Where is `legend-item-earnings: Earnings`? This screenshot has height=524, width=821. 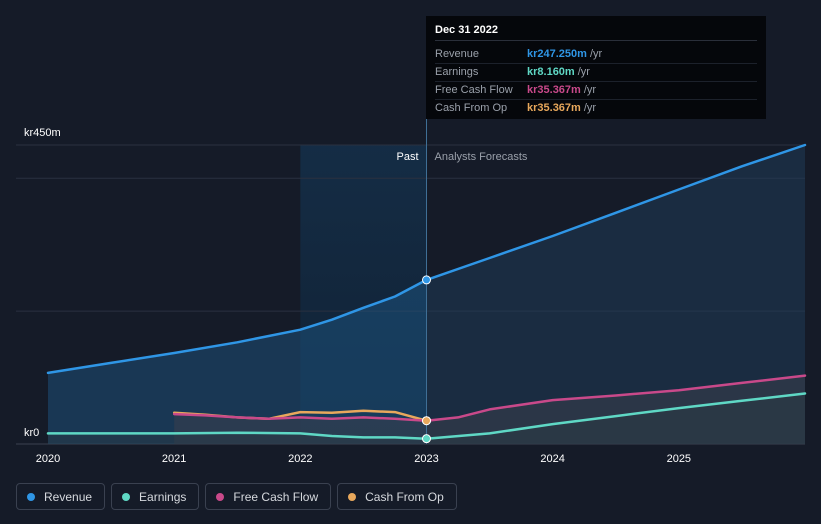
legend-item-earnings: Earnings is located at coordinates (155, 496).